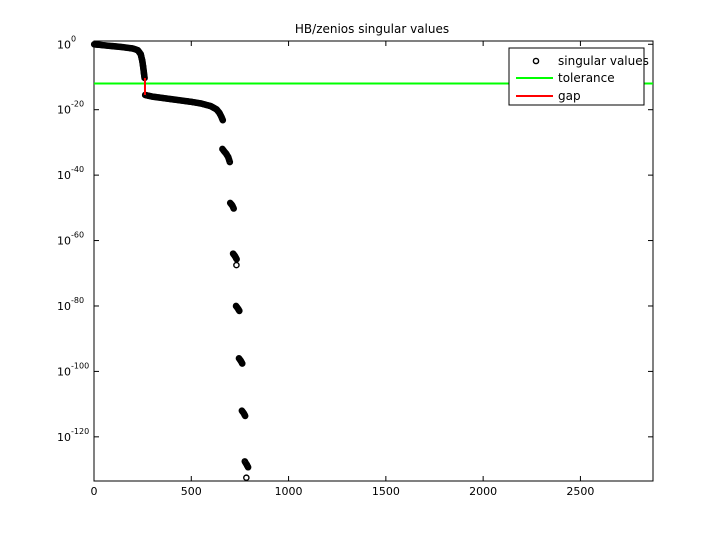  Describe the element at coordinates (77, 169) in the screenshot. I see `y-tick-label-exponent: -40` at that location.